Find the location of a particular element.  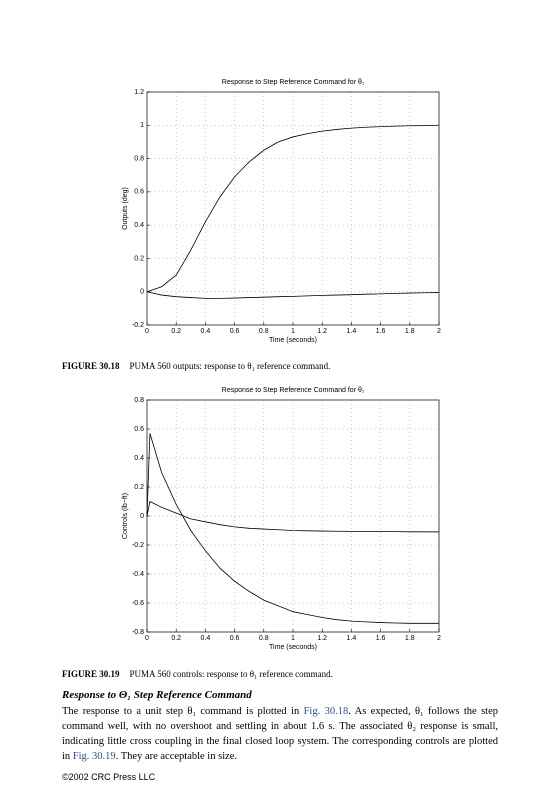

section-heading: Response to Θ₁ Step Reference Command is located at coordinates (157, 695).